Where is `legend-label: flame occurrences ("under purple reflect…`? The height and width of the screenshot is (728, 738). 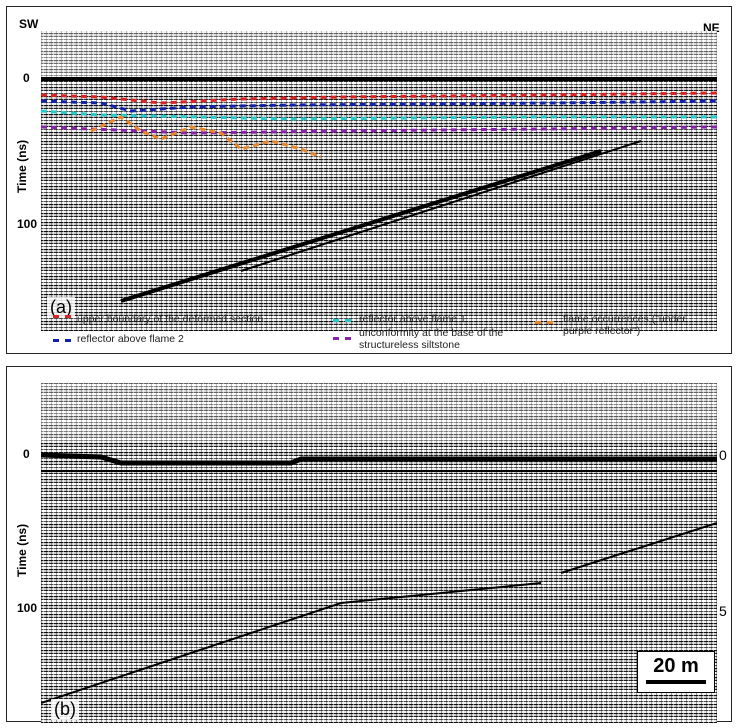
legend-label: flame occurrences ("under purple reflect… is located at coordinates (624, 325).